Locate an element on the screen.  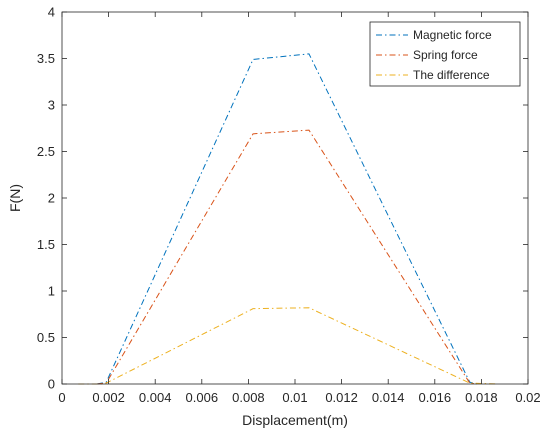
x-tick-label: 0.014 is located at coordinates (388, 397).